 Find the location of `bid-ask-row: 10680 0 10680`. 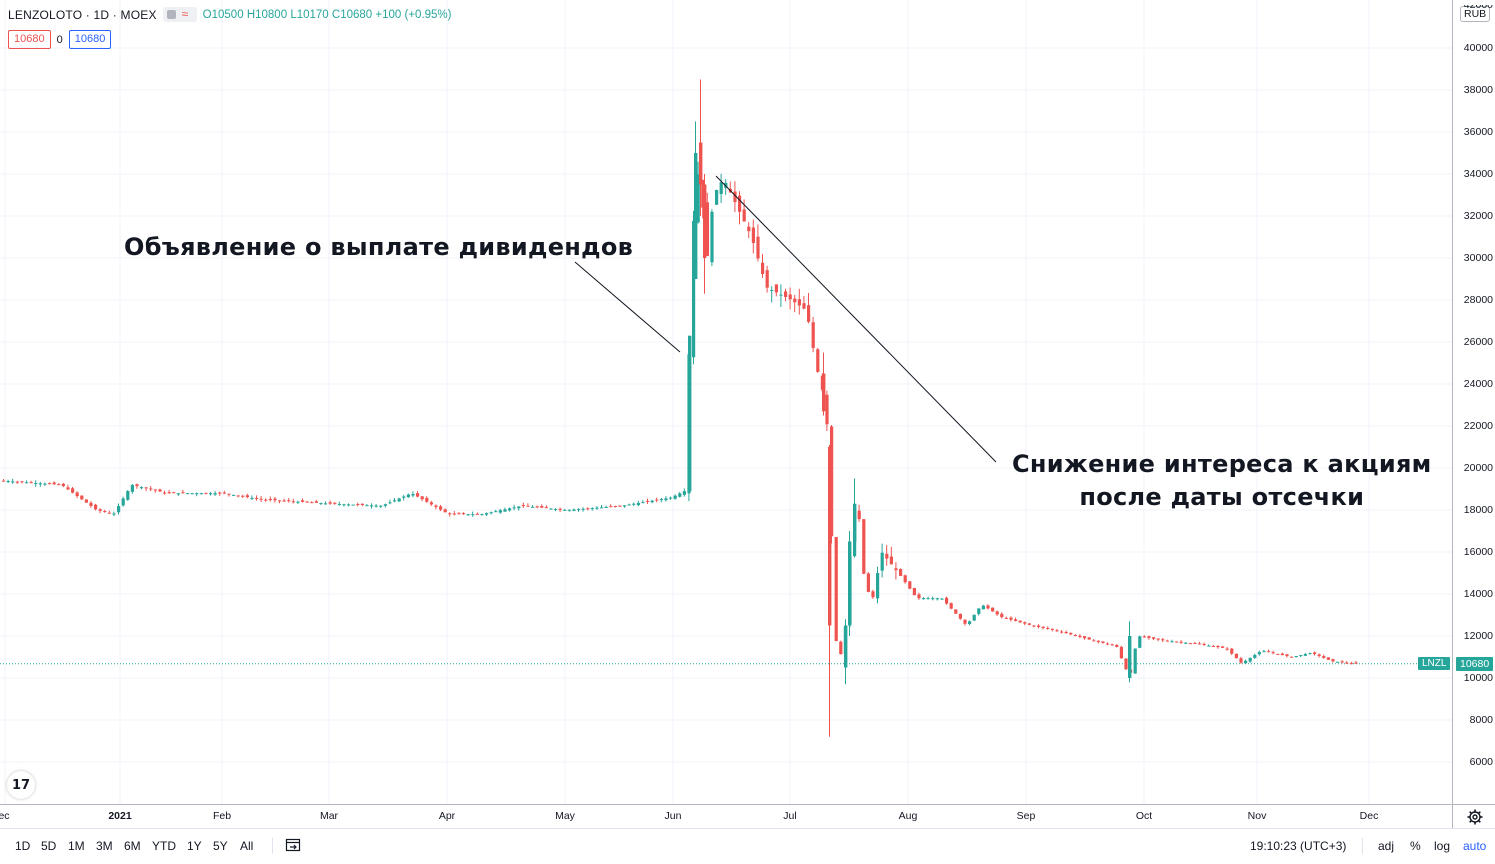

bid-ask-row: 10680 0 10680 is located at coordinates (60, 39).